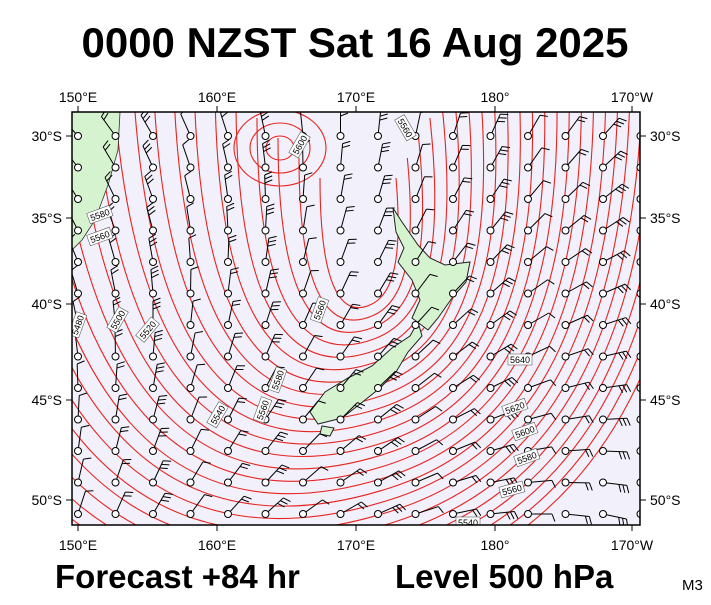  Describe the element at coordinates (692, 585) in the screenshot. I see `model-code: M3` at that location.